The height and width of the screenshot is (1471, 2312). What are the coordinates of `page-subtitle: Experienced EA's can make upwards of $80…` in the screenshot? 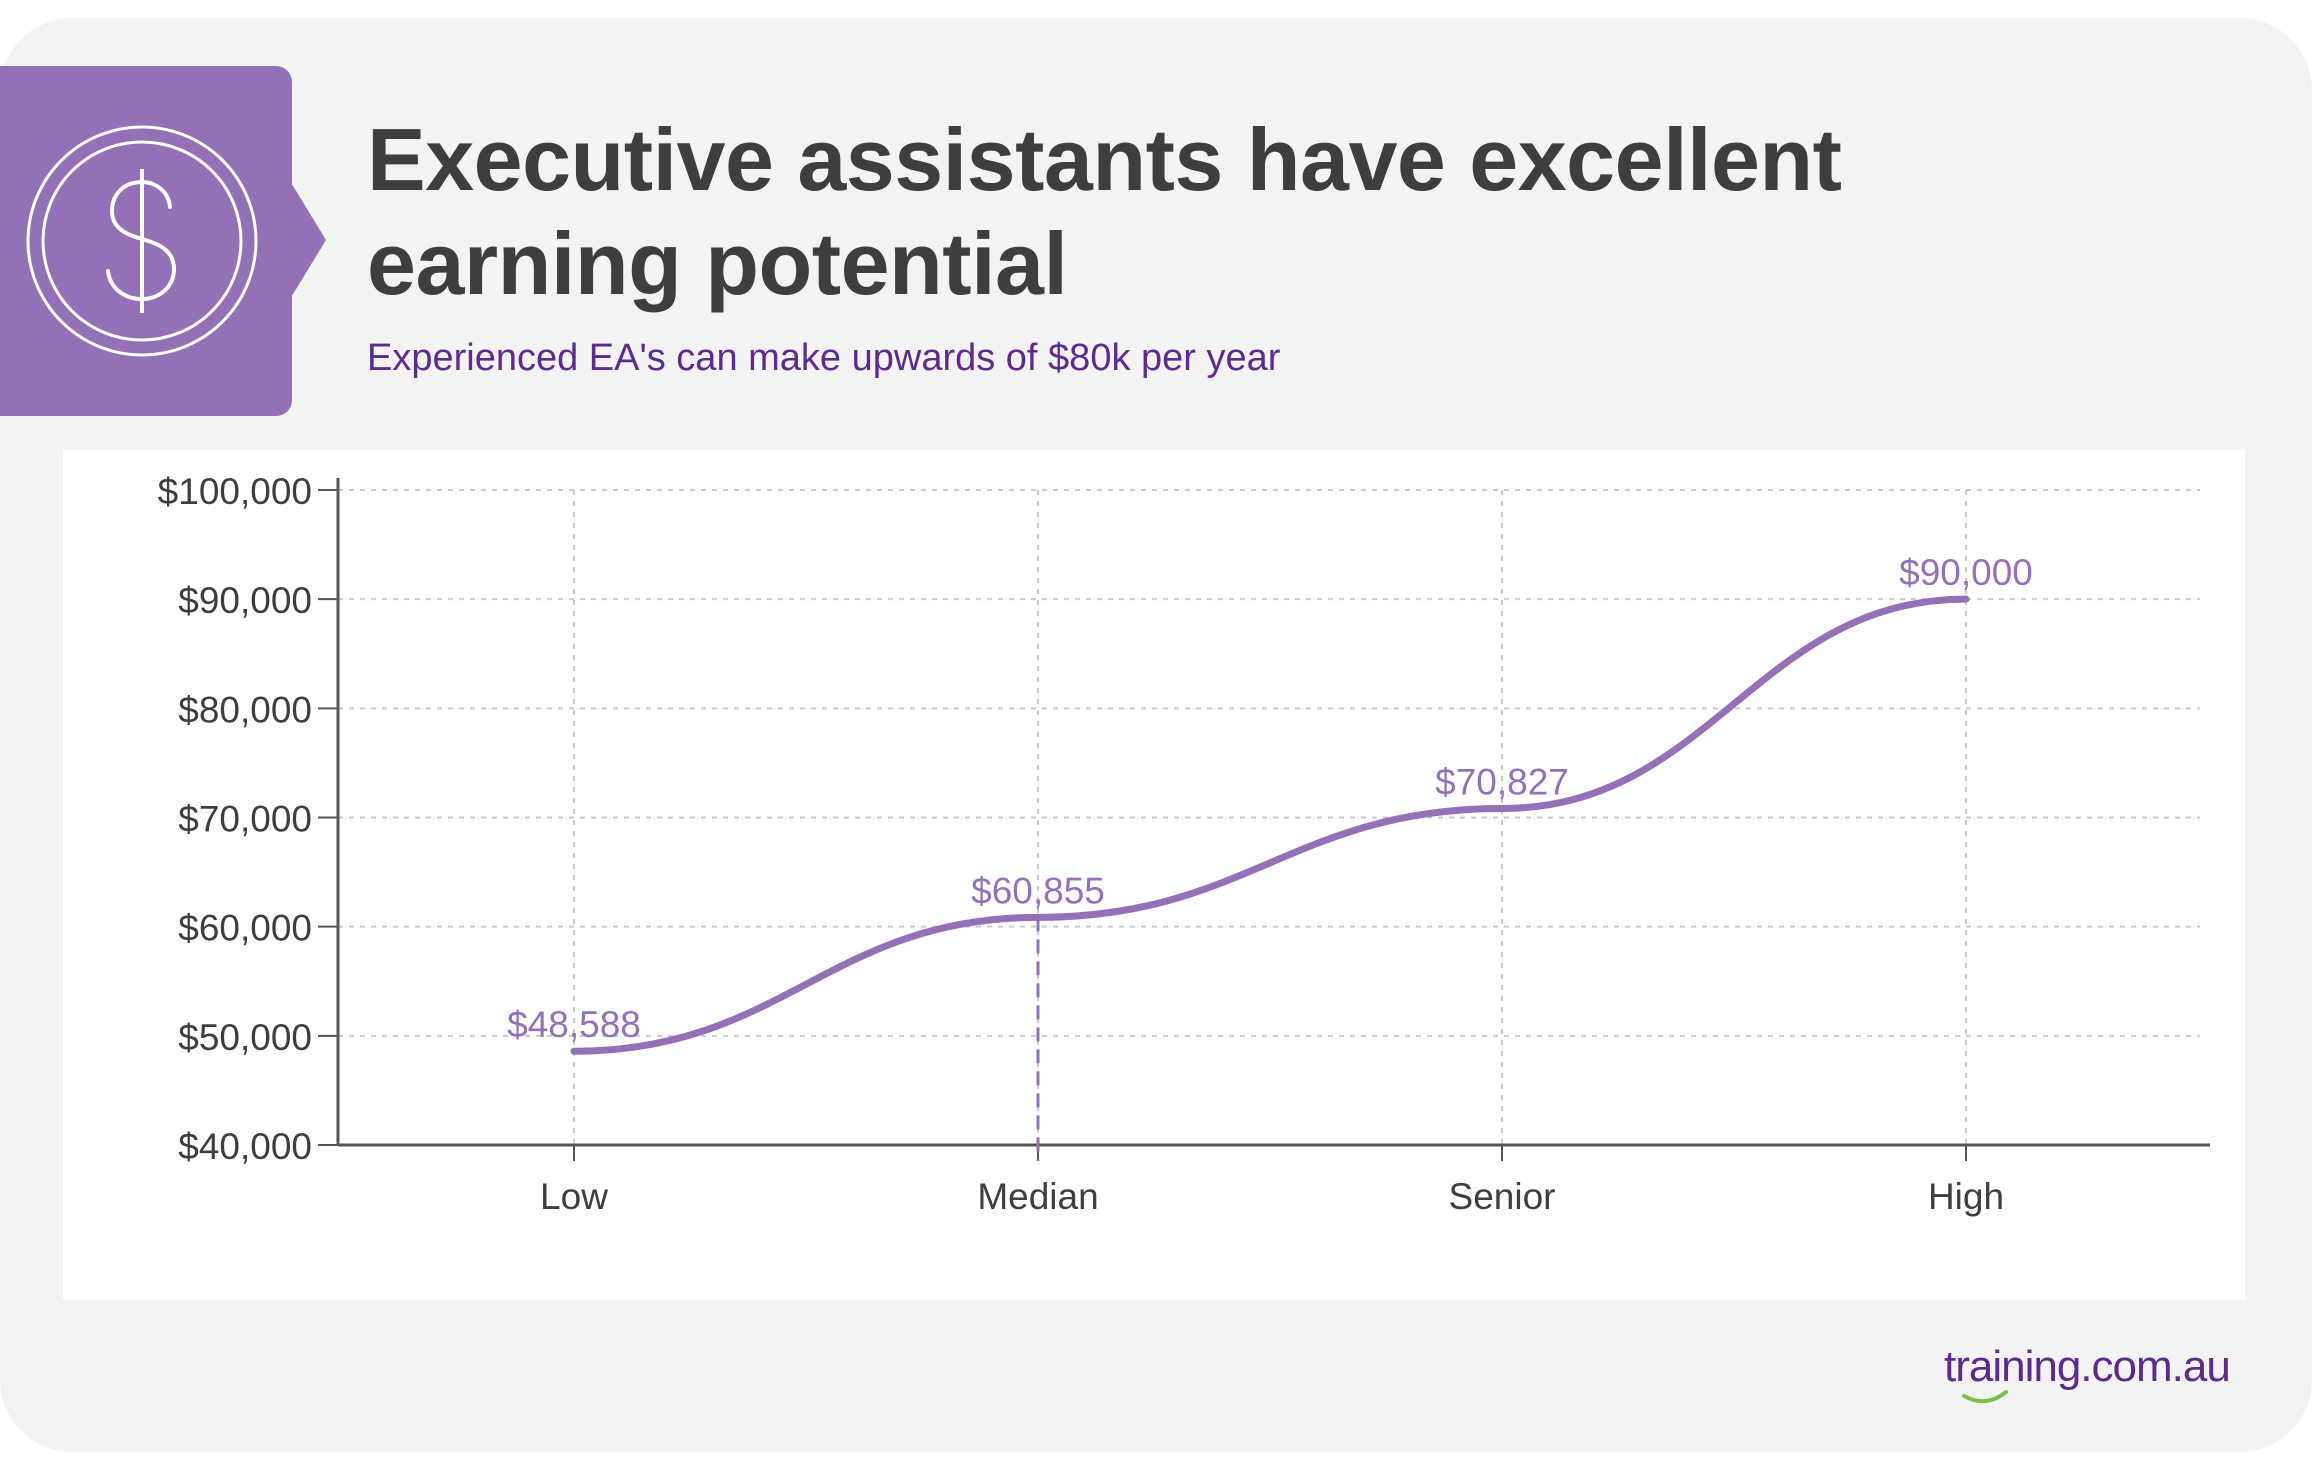 It's located at (824, 358).